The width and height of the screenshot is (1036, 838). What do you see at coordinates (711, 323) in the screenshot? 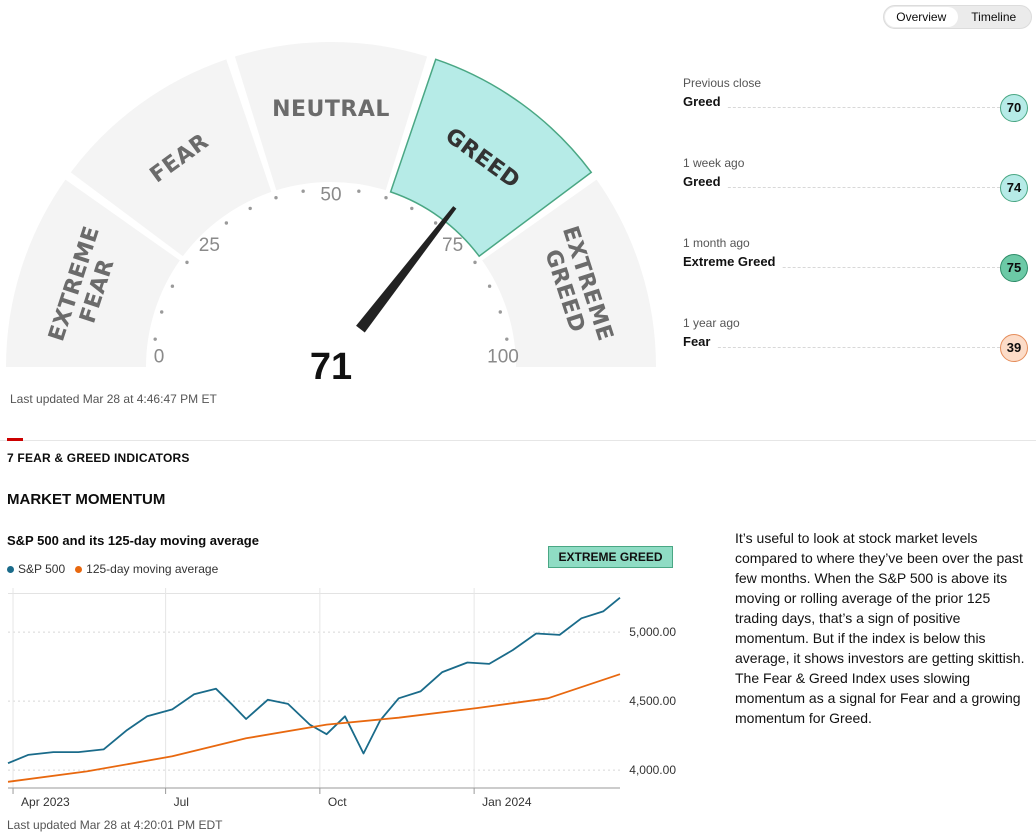
I see `history-when: 1 year ago` at bounding box center [711, 323].